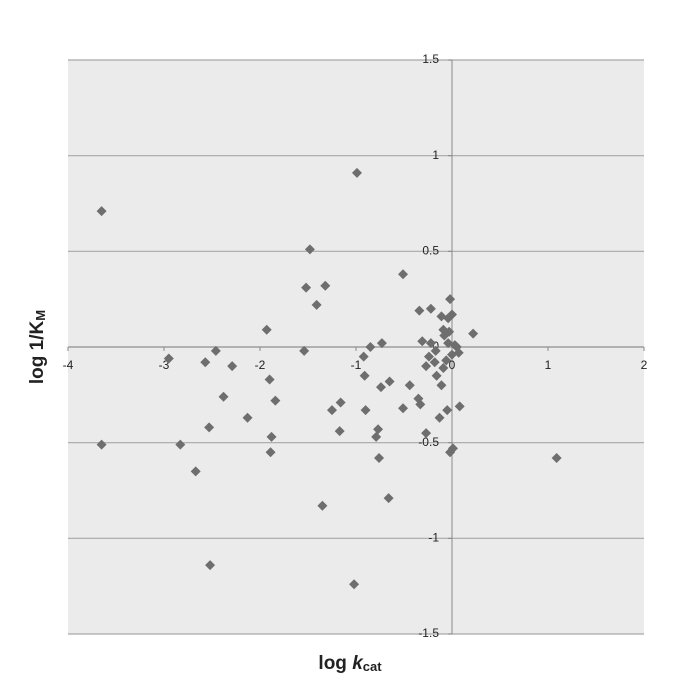  Describe the element at coordinates (430, 251) in the screenshot. I see `y-tick-label: 0.5` at that location.